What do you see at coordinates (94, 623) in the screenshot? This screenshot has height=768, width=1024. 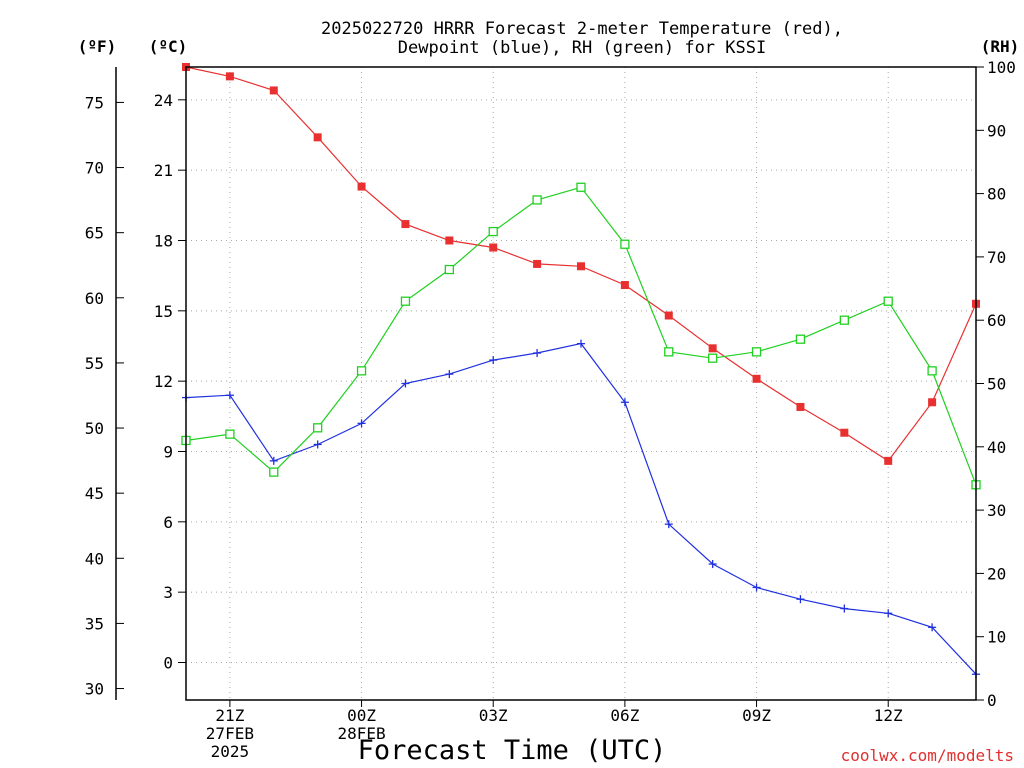 I see `fahrenheit-tick-label: 35` at bounding box center [94, 623].